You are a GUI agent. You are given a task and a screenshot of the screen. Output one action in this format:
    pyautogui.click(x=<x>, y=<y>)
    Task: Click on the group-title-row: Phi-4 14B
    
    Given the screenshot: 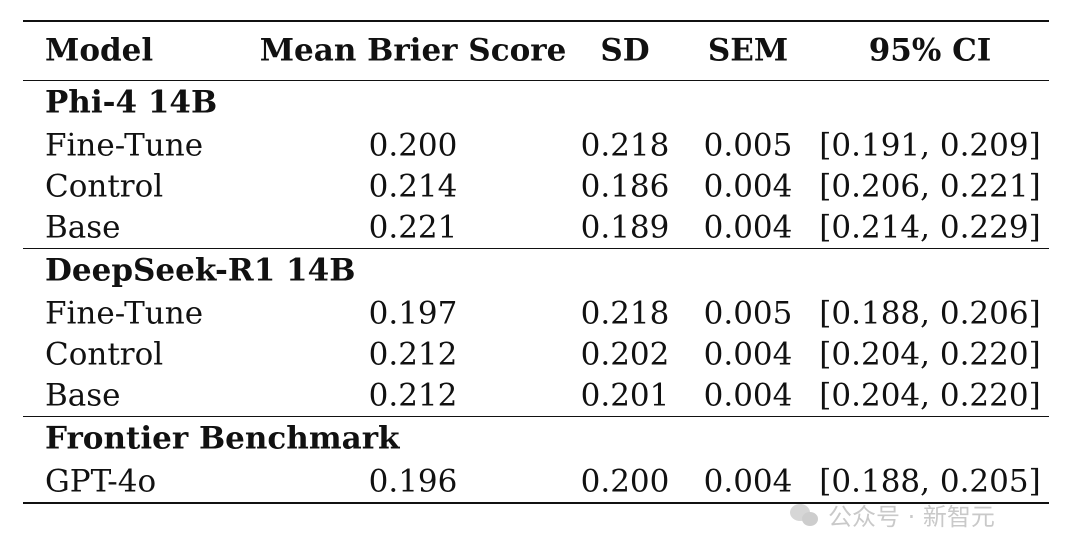 What is the action you would take?
    pyautogui.click(x=536, y=103)
    